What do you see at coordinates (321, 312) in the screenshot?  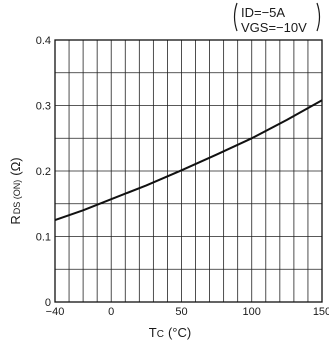 I see `x-tick-label: 150` at bounding box center [321, 312].